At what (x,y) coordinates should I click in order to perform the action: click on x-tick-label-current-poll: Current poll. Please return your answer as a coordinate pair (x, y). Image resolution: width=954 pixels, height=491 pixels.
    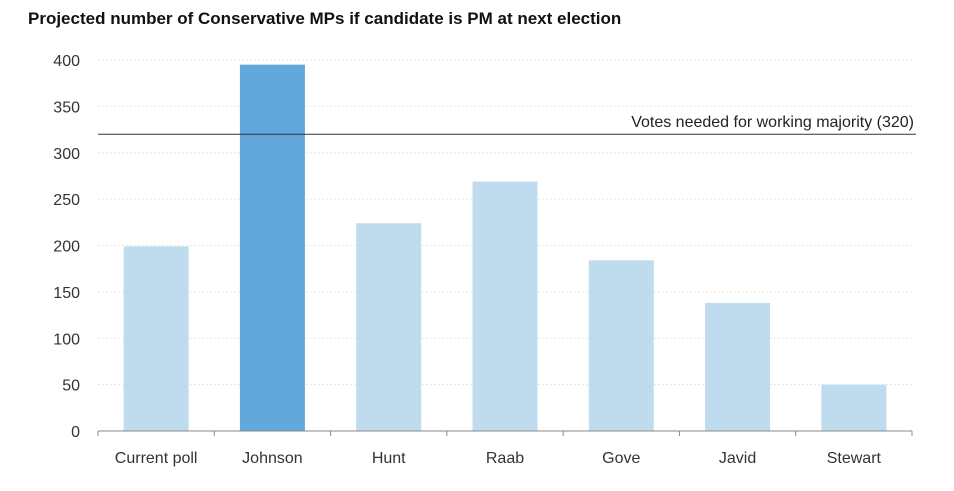
    Looking at the image, I should click on (156, 458).